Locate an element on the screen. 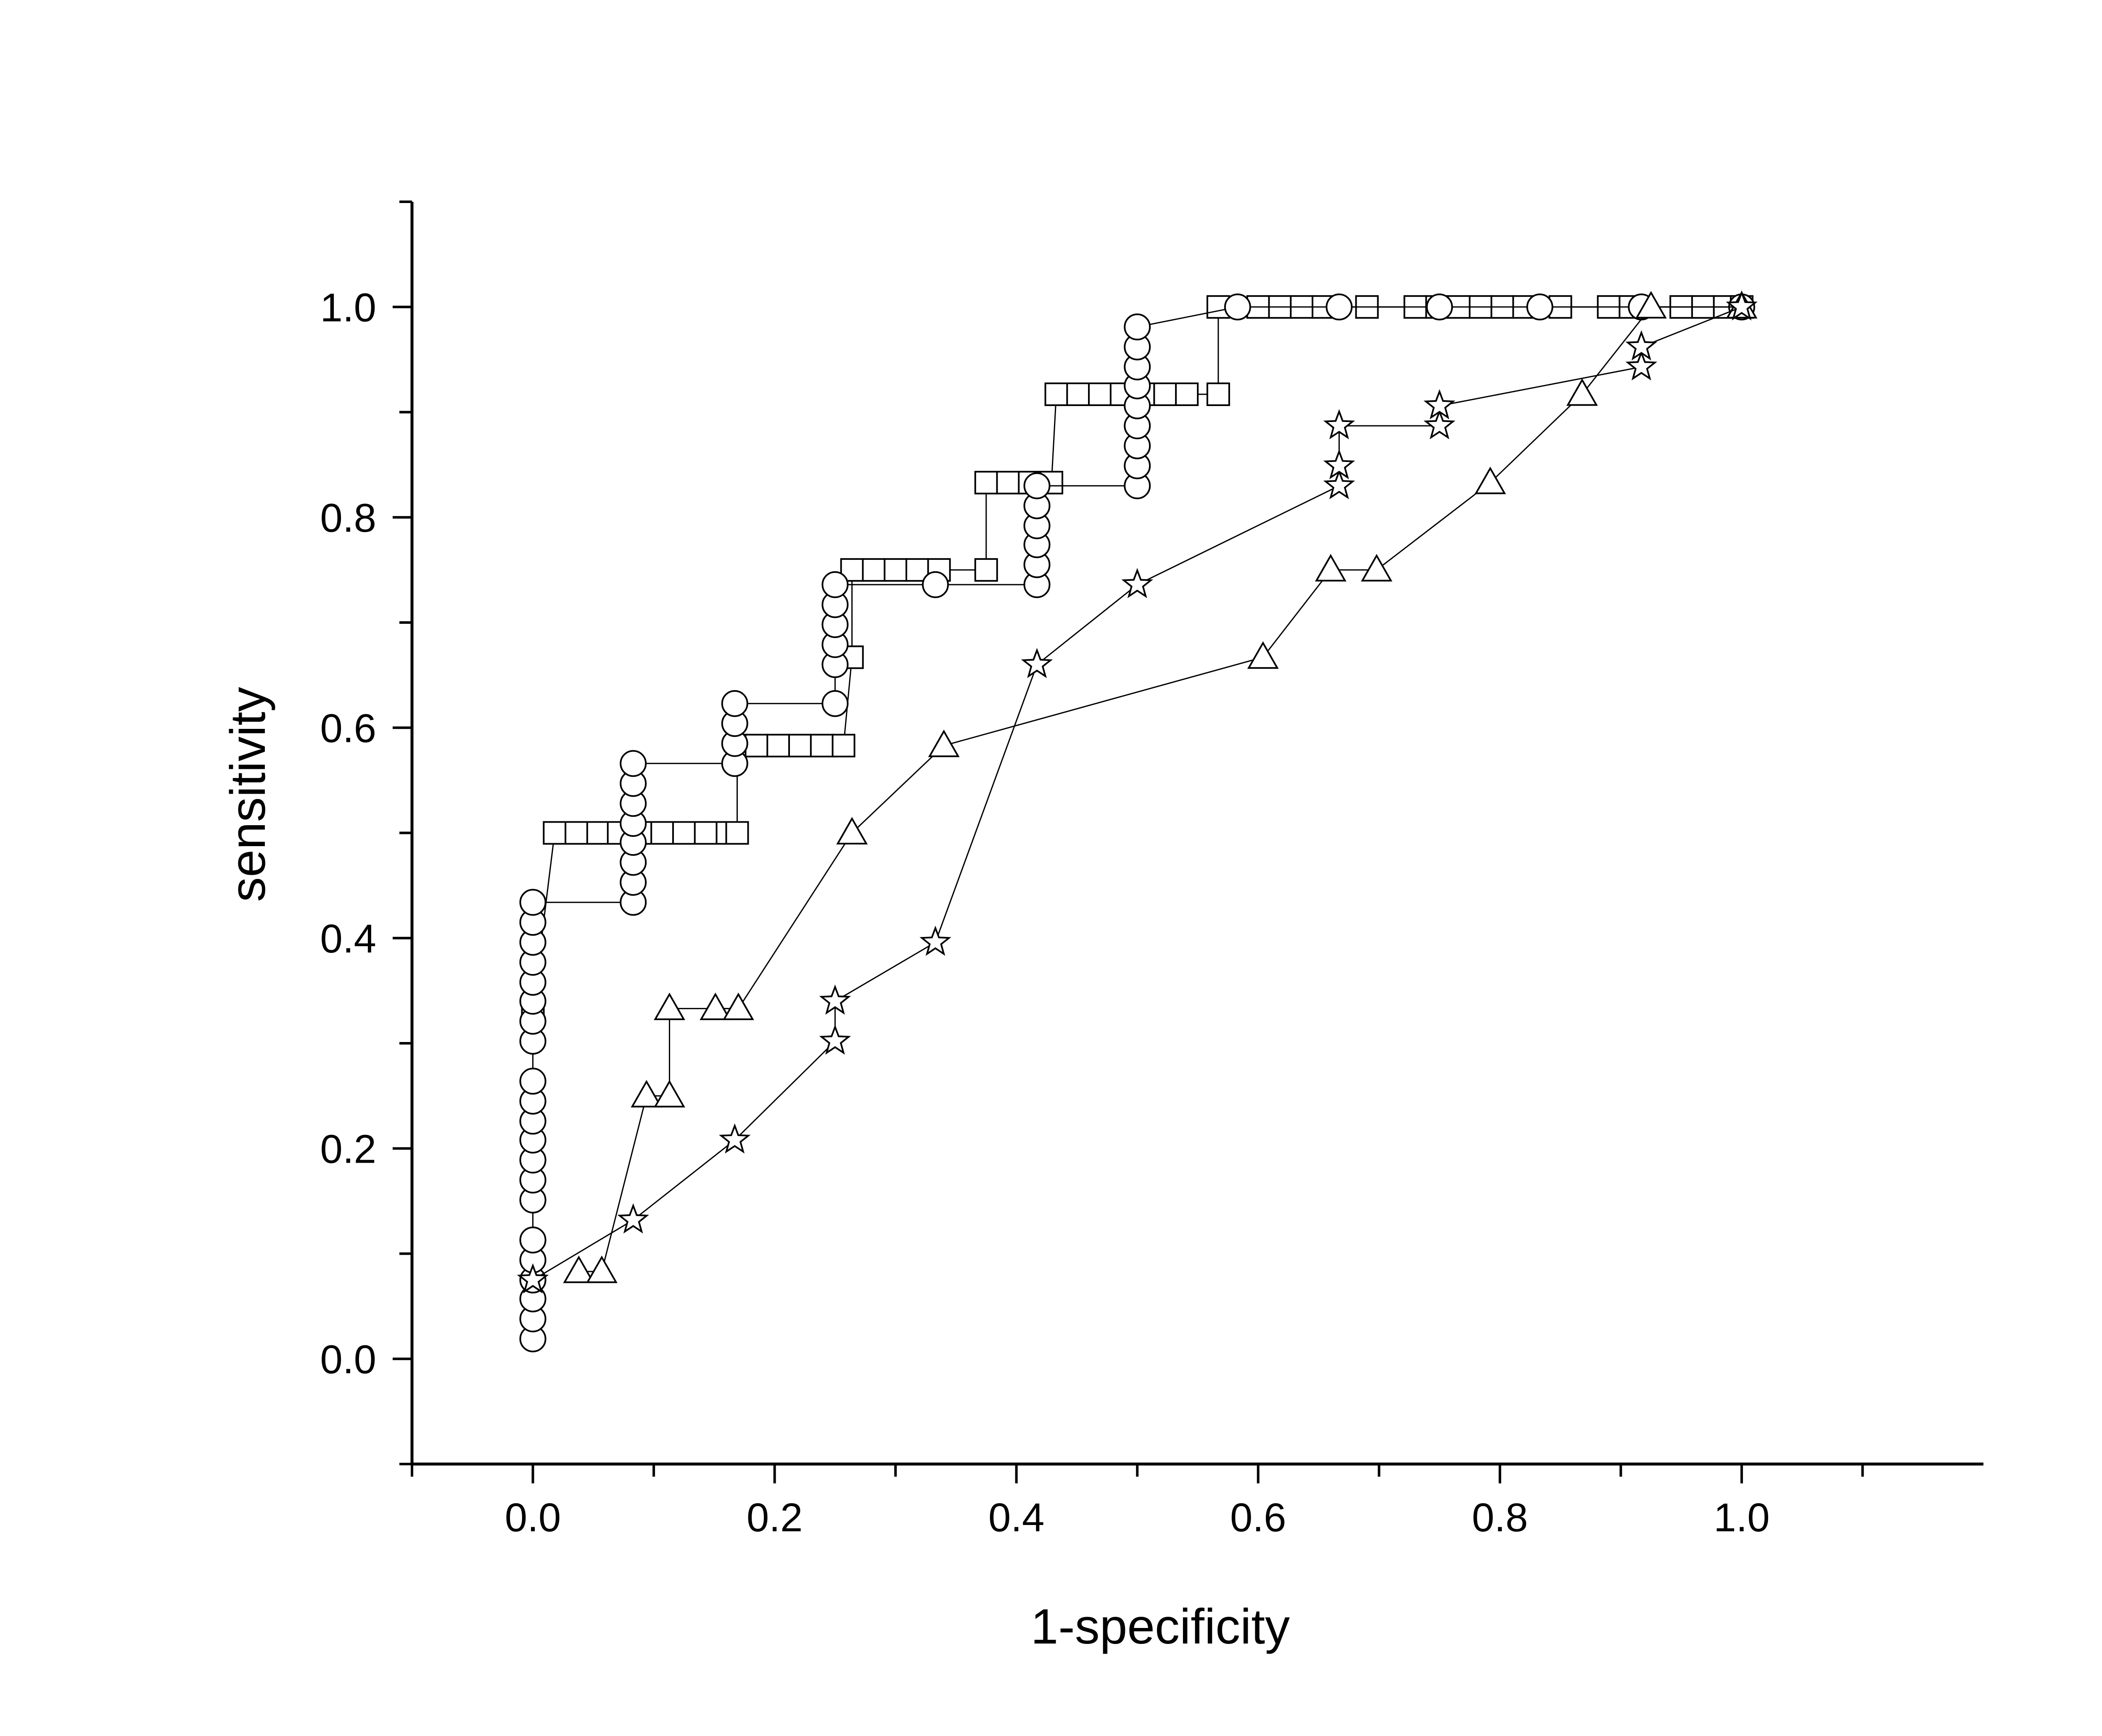 This screenshot has height=1736, width=2102. y-tick-label: 0.0 is located at coordinates (348, 1359).